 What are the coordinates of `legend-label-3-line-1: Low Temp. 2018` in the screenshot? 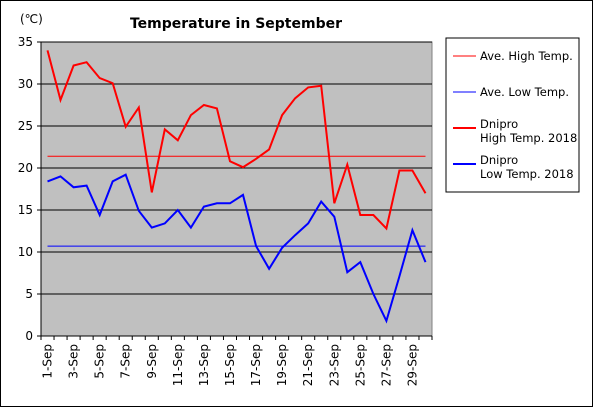 It's located at (527, 174).